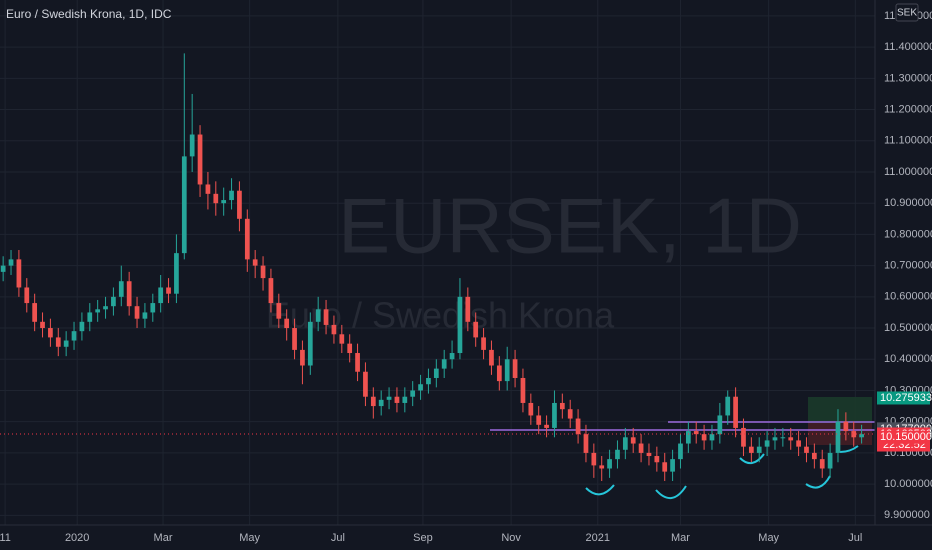  What do you see at coordinates (89, 14) in the screenshot?
I see `chart-title: Euro / Swedish Krona, 1D, IDC` at bounding box center [89, 14].